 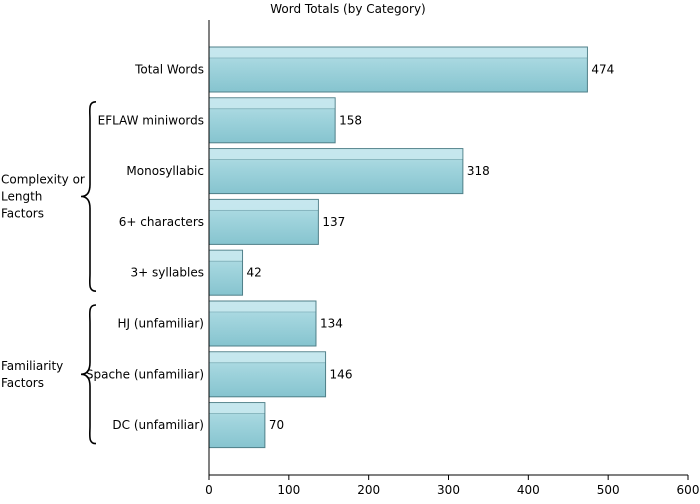 What do you see at coordinates (528, 490) in the screenshot?
I see `x-tick-label: 400` at bounding box center [528, 490].